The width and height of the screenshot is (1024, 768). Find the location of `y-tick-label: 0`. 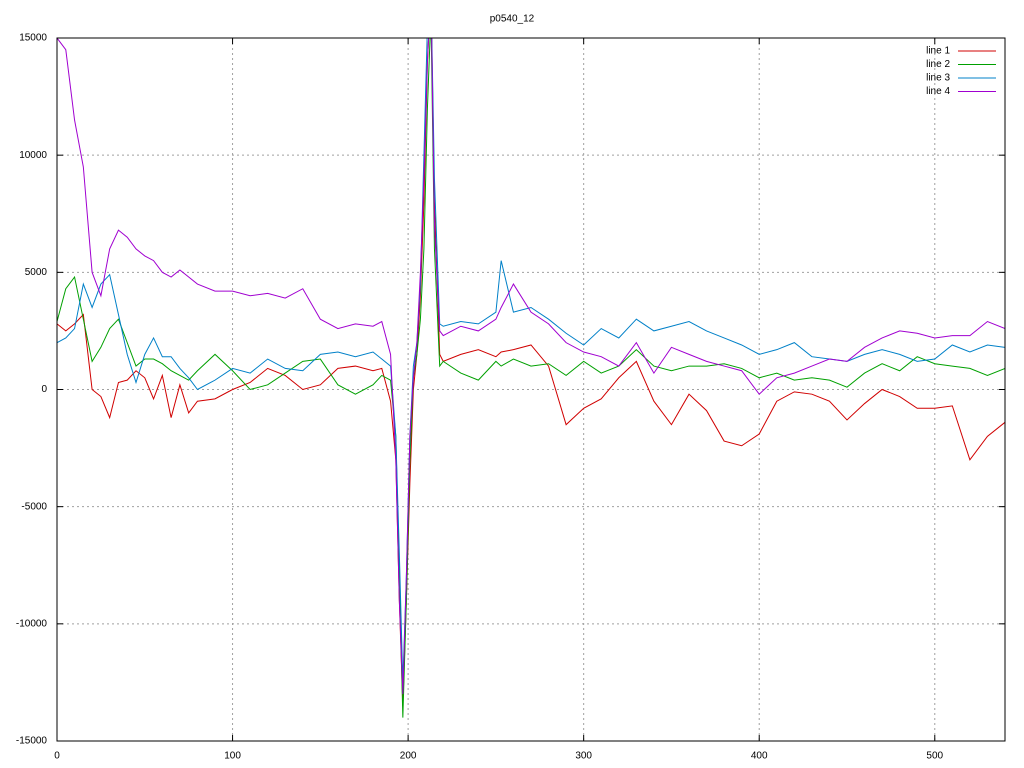

y-tick-label: 0 is located at coordinates (44, 389).